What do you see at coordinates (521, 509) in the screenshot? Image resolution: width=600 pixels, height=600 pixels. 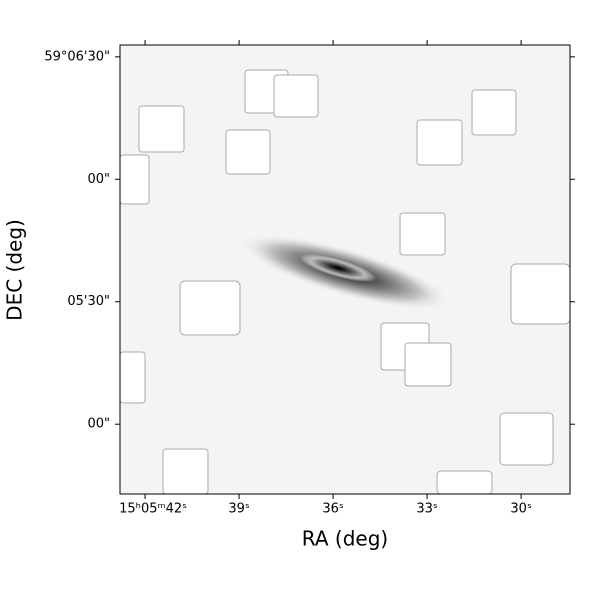 I see `x-tick-label: 30ˢ` at bounding box center [521, 509].